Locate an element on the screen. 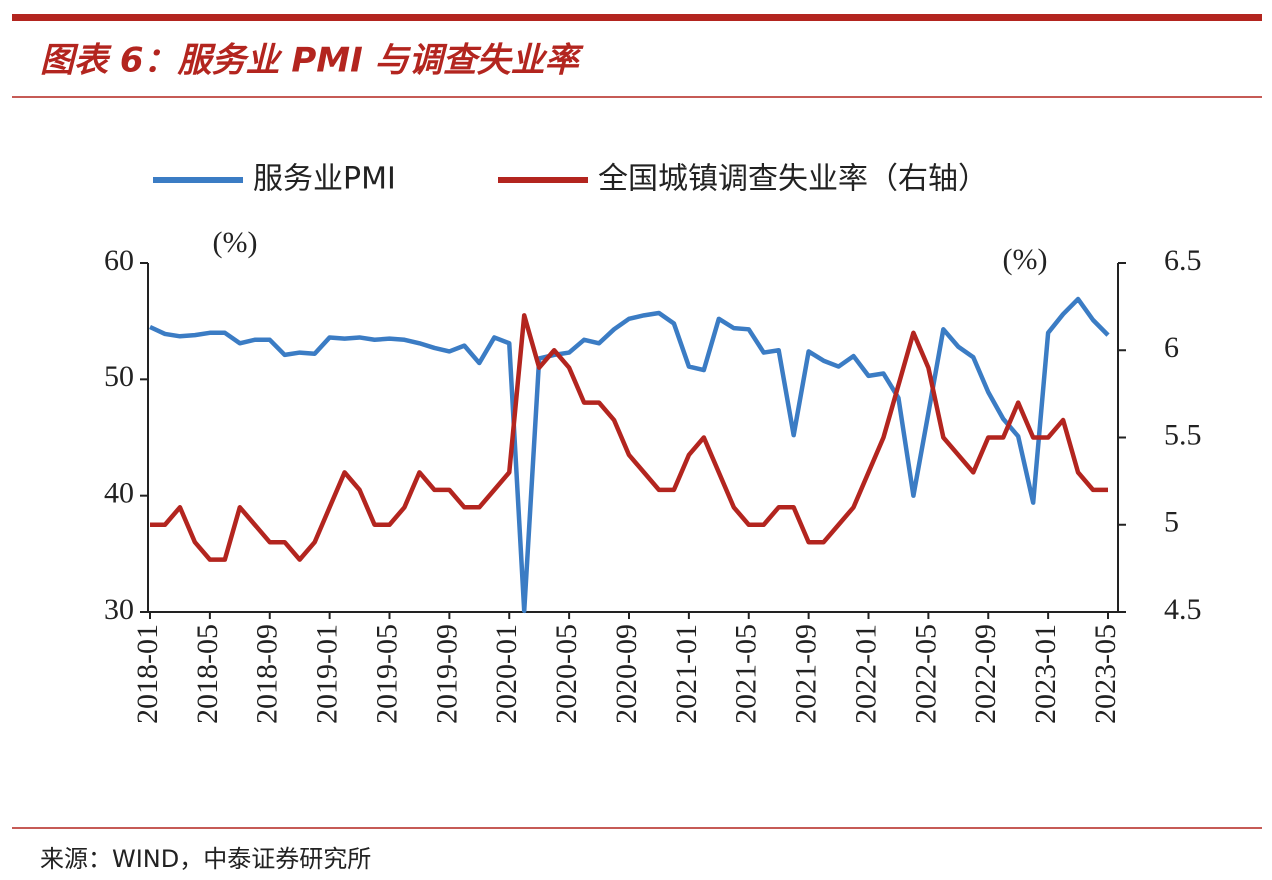  x-tick-label: 2020-01 is located at coordinates (506, 674).